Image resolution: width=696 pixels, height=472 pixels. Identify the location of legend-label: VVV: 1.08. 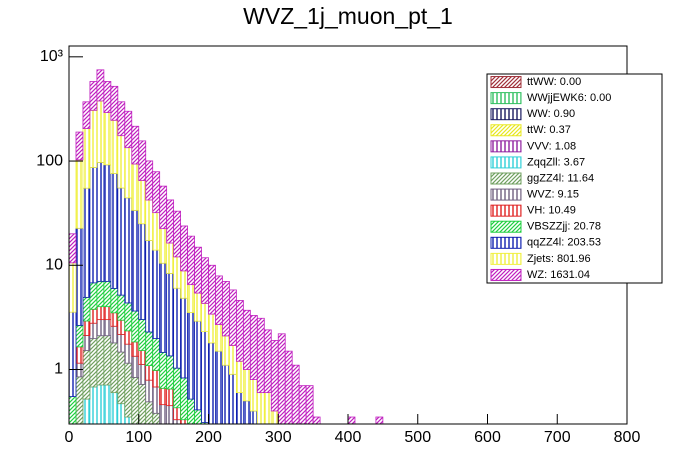
(551, 146).